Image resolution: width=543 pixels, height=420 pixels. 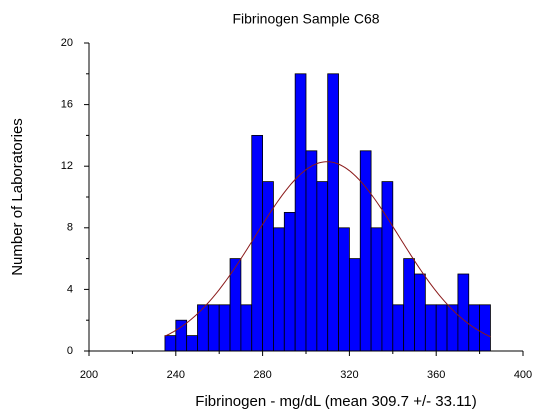 What do you see at coordinates (349, 375) in the screenshot?
I see `x-tick-label: 320` at bounding box center [349, 375].